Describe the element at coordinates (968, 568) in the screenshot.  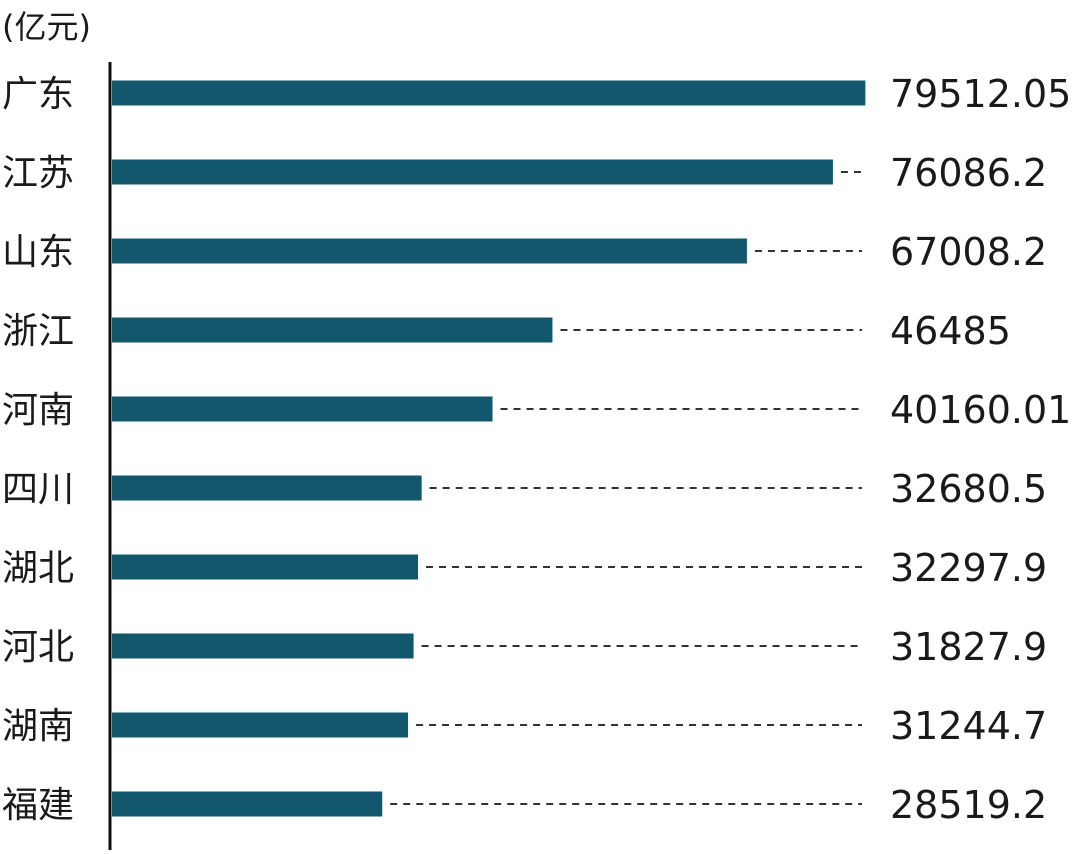
I see `value-label-6: 32297.9` at that location.